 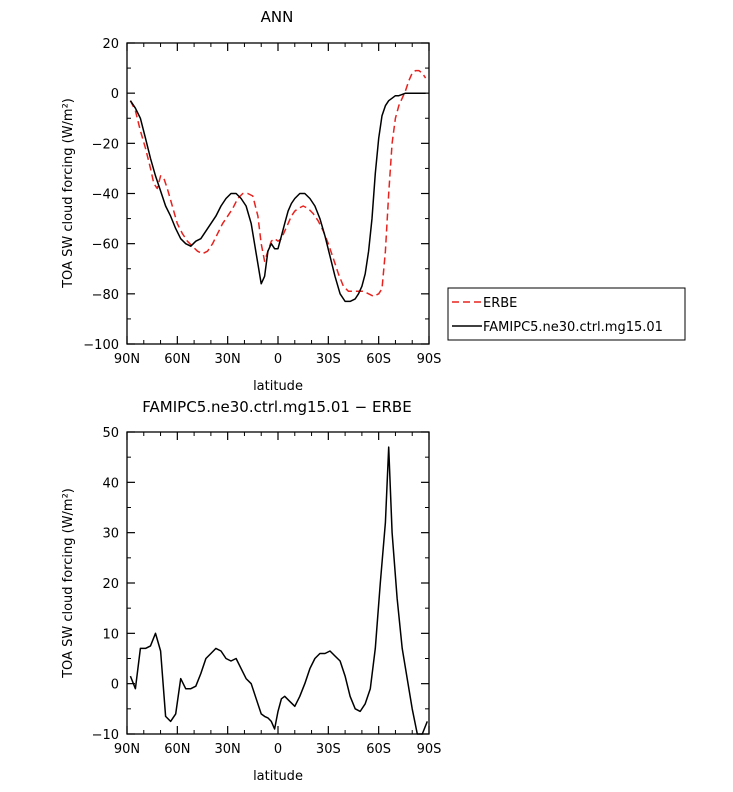 What do you see at coordinates (68, 193) in the screenshot?
I see `top-y-axis-title: TOA SW cloud forcing (W/m²)` at bounding box center [68, 193].